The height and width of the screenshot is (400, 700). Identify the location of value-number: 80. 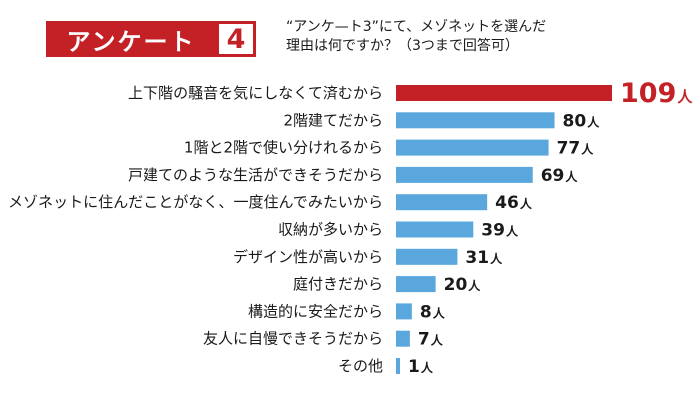
(575, 121).